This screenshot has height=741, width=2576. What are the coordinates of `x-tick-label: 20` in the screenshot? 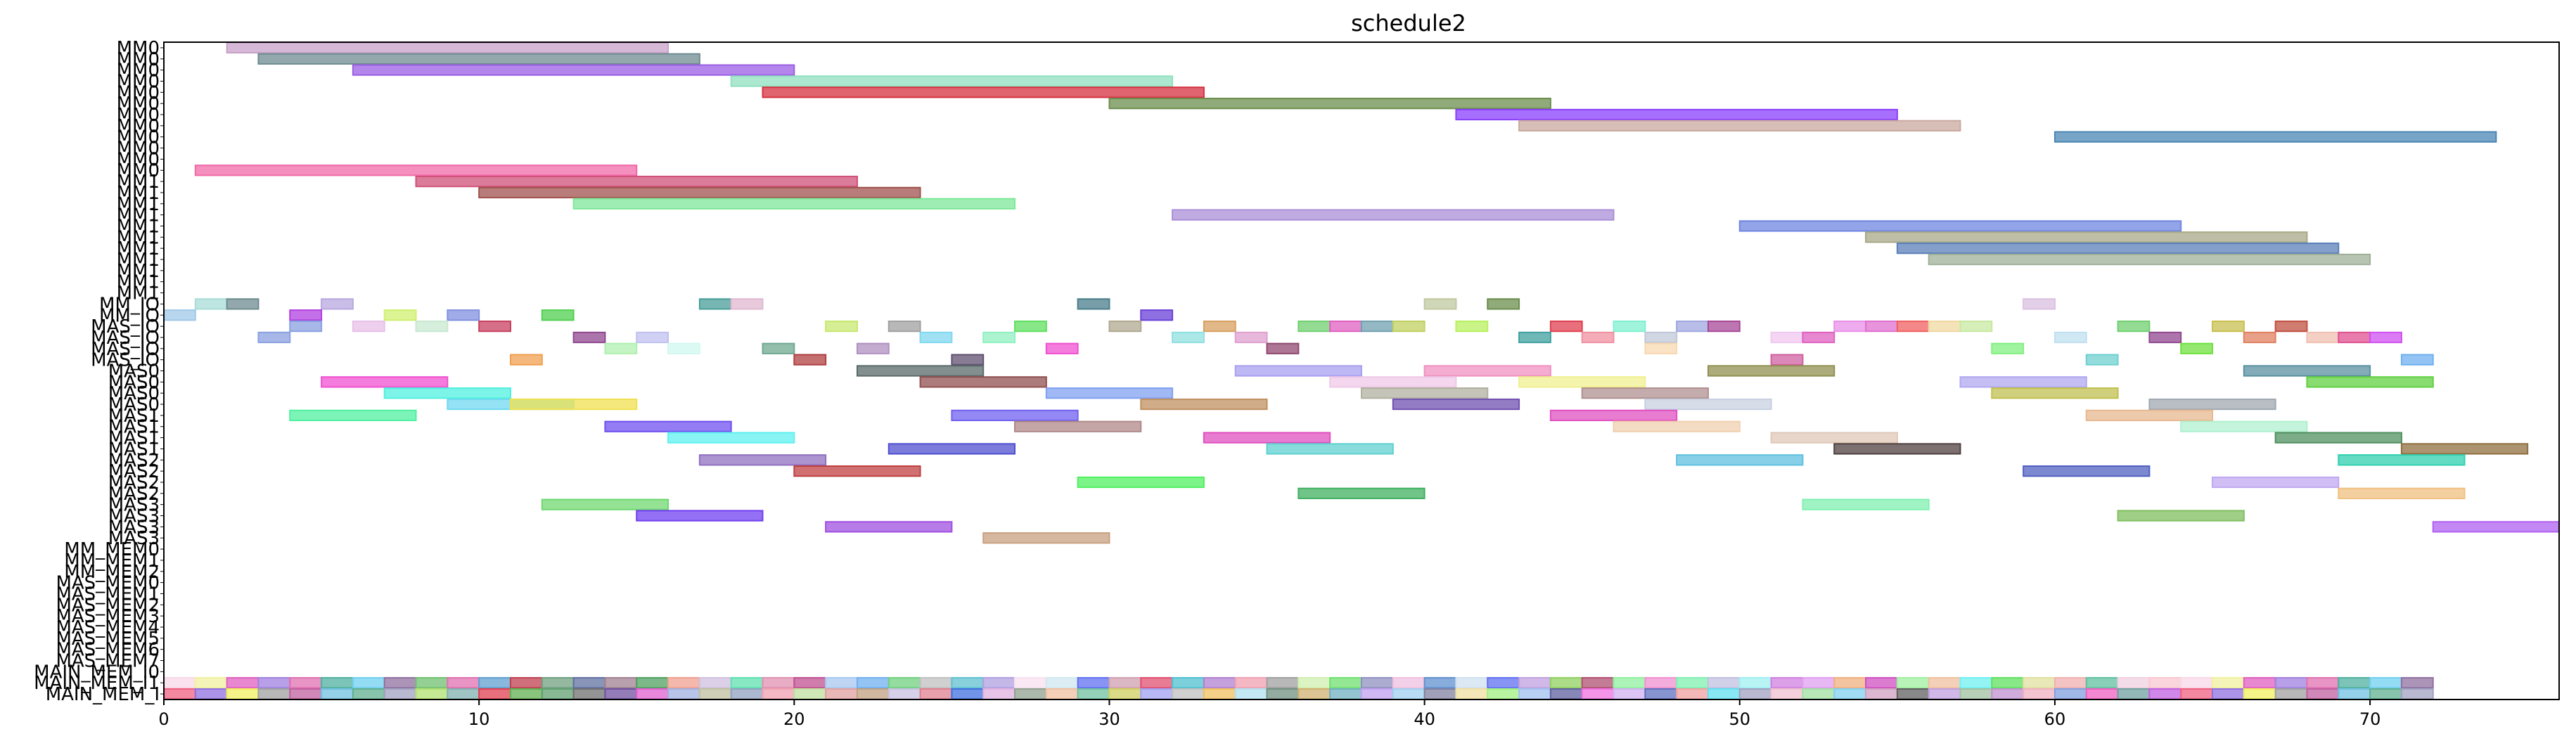 It's located at (794, 719).